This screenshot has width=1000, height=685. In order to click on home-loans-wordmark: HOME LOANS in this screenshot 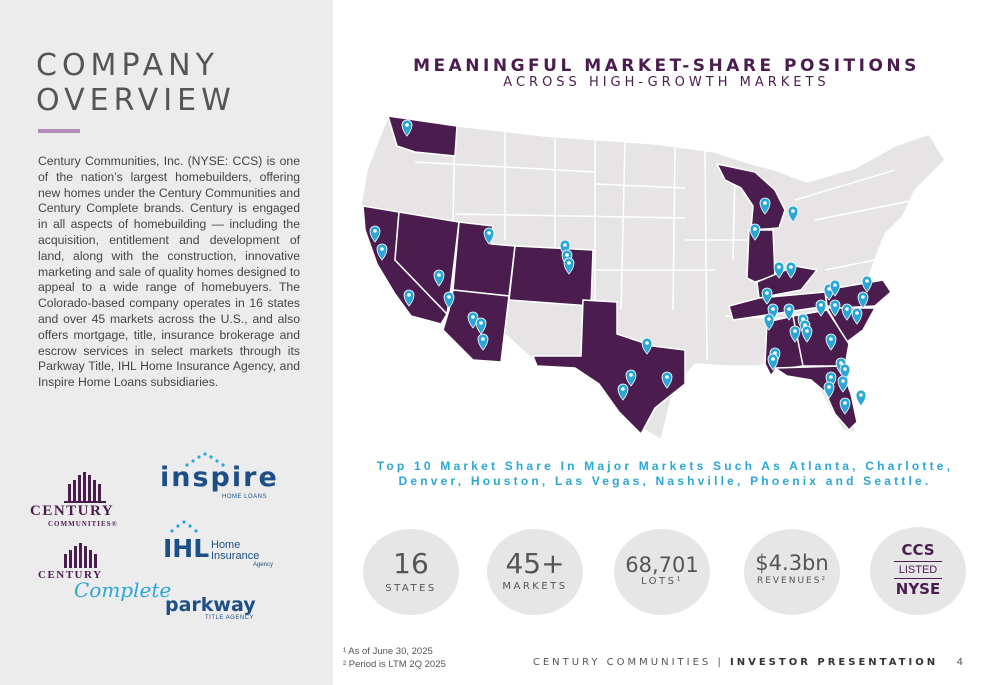, I will do `click(245, 497)`.